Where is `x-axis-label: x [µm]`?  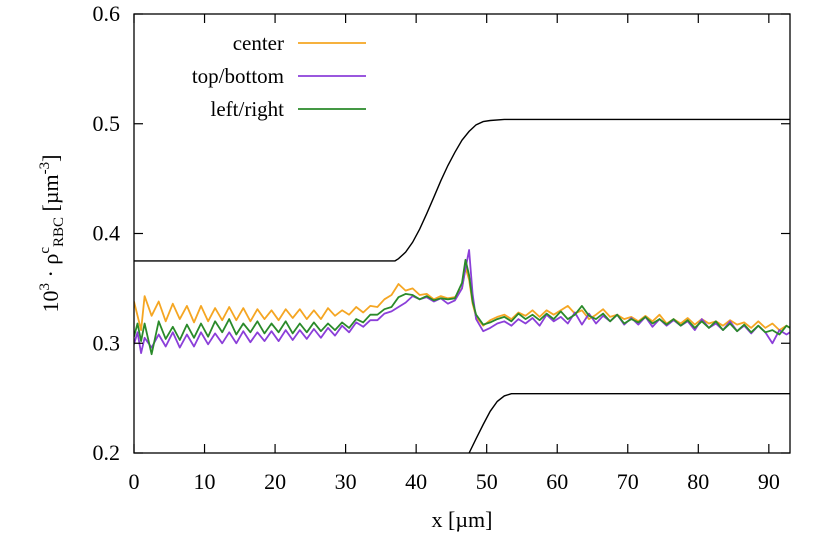
x-axis-label: x [µm] is located at coordinates (462, 519).